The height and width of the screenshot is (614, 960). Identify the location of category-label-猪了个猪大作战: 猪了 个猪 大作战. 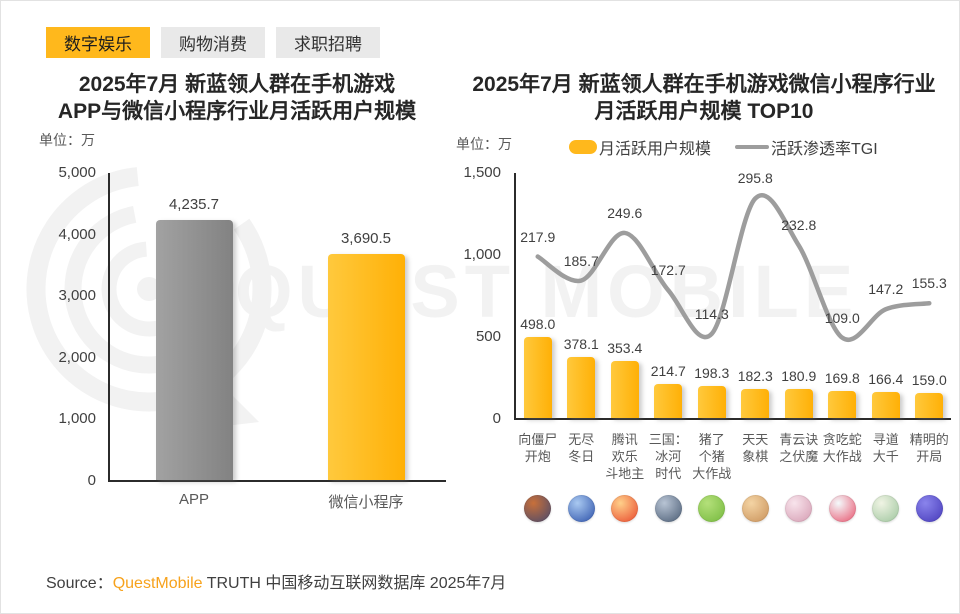
(712, 456).